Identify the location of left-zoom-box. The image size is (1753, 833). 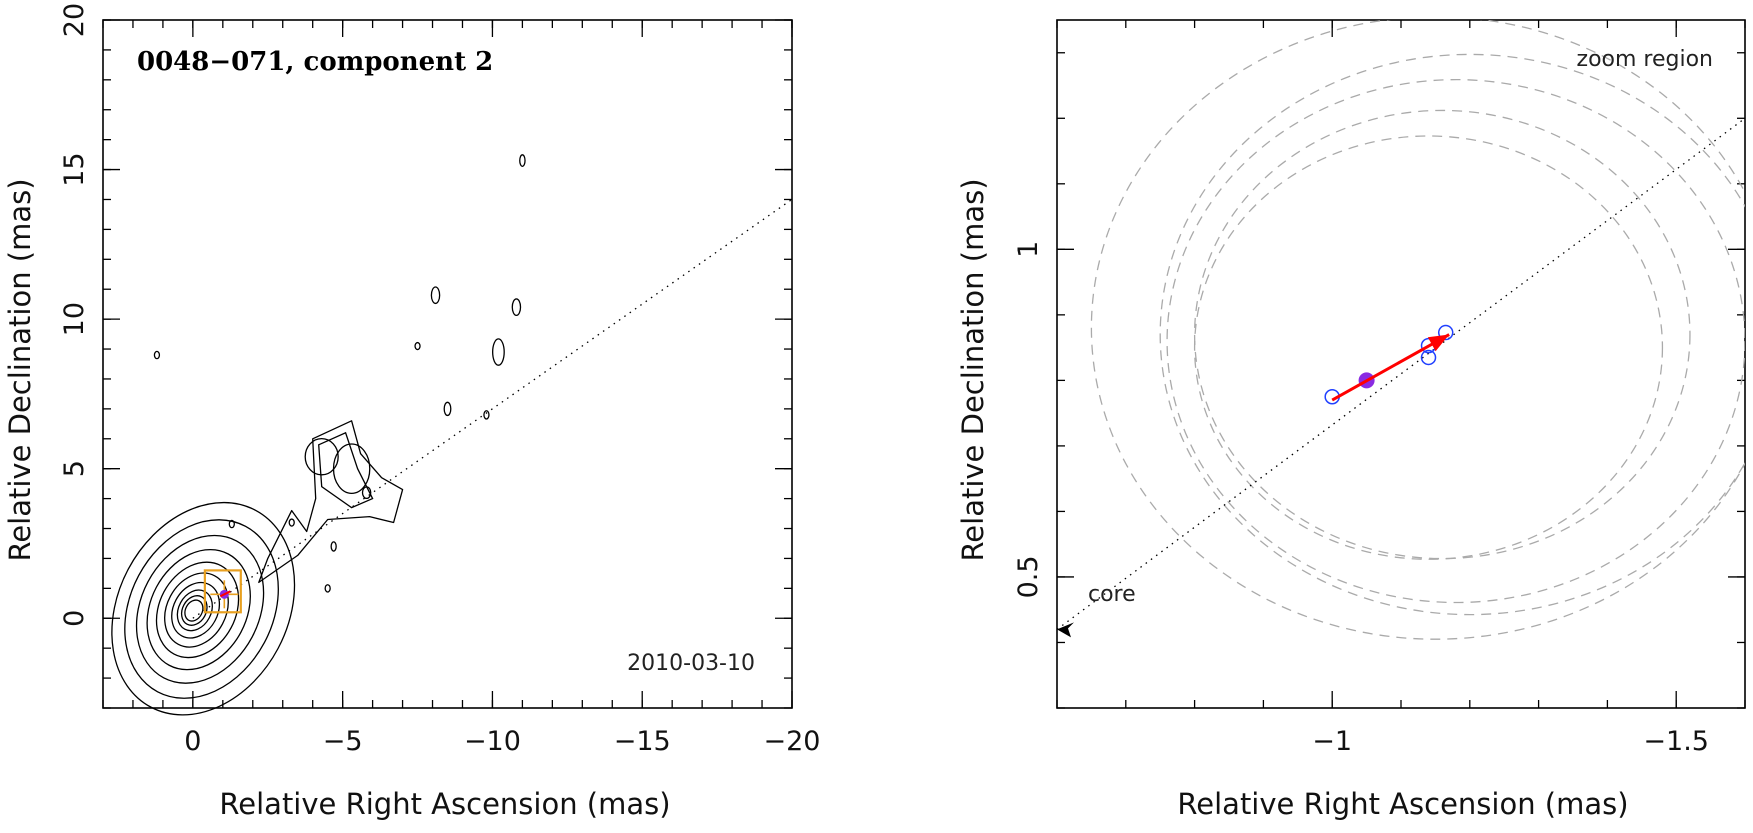
(222, 591).